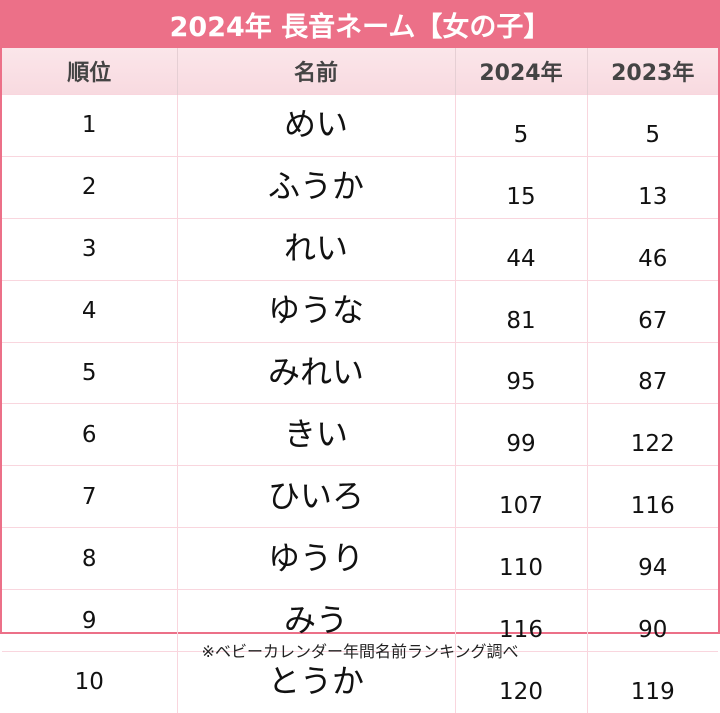 The height and width of the screenshot is (713, 720). I want to click on header-2023: 2023年, so click(652, 71).